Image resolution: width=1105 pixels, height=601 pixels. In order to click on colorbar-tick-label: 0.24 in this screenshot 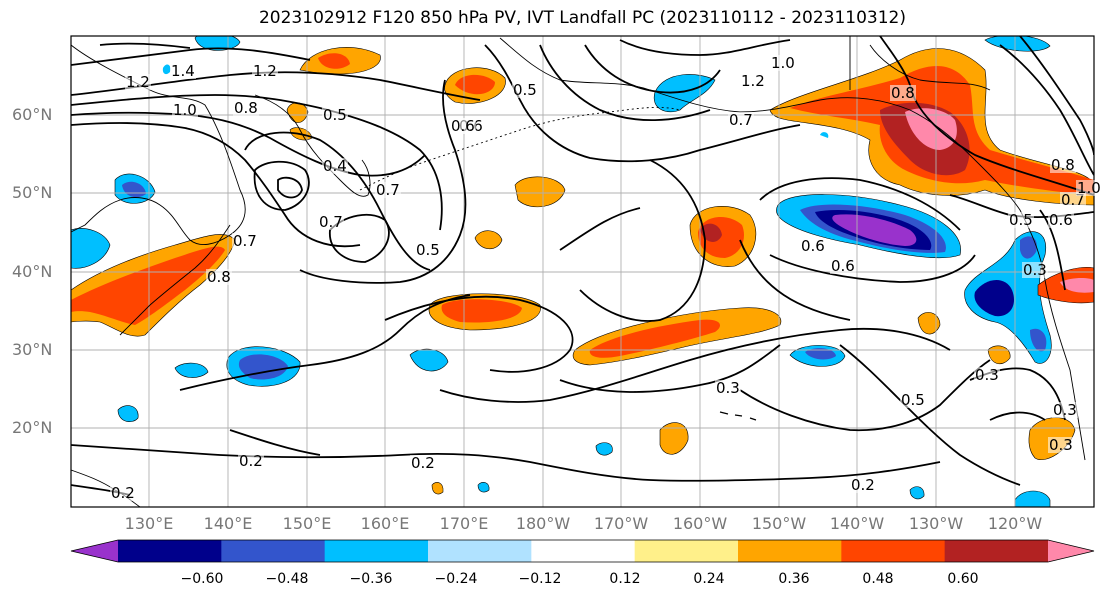, I will do `click(709, 579)`.